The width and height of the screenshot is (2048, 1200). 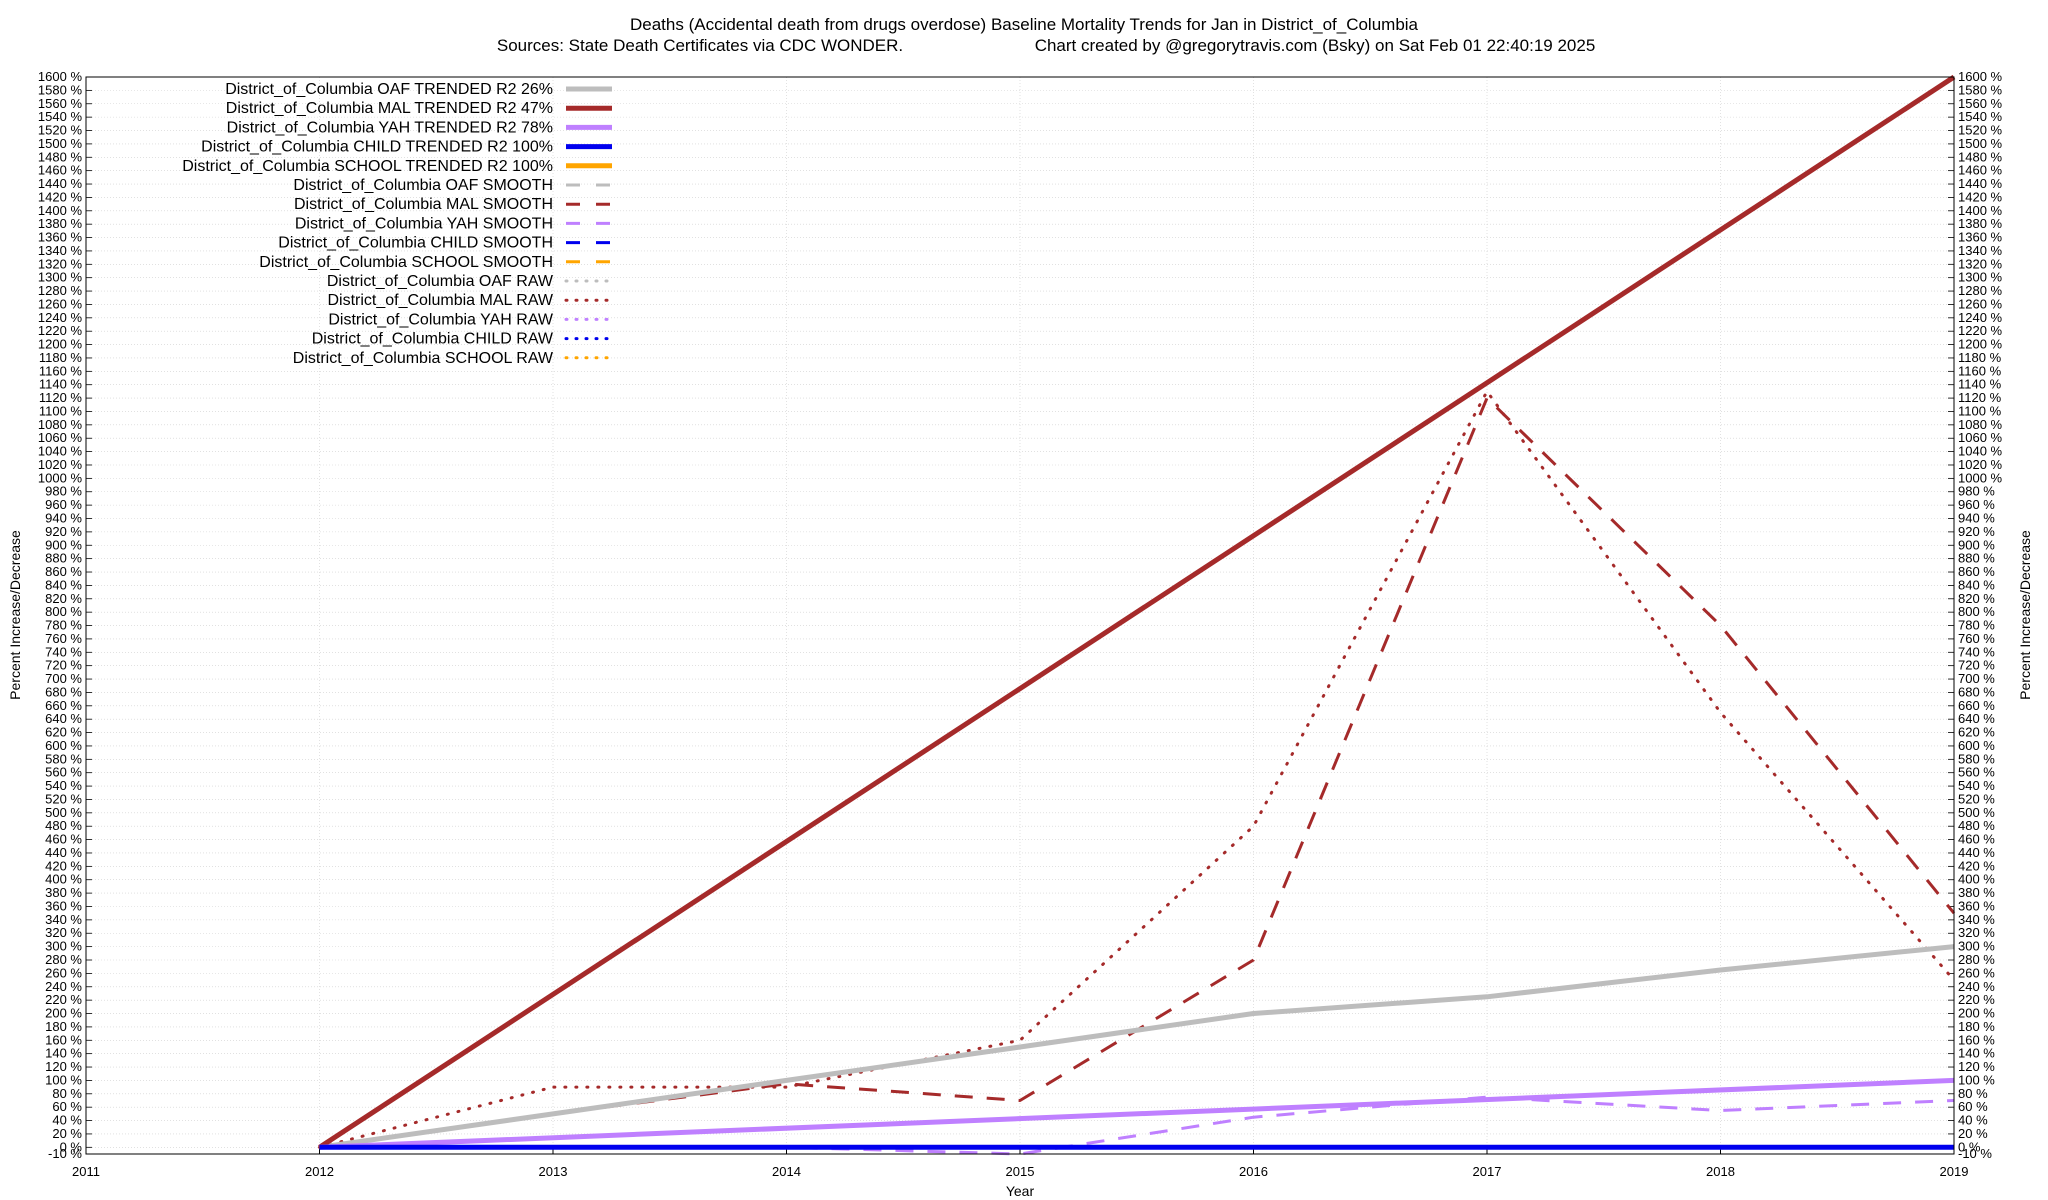 I want to click on y-tick-label-right: 1520 %, so click(x=1980, y=130).